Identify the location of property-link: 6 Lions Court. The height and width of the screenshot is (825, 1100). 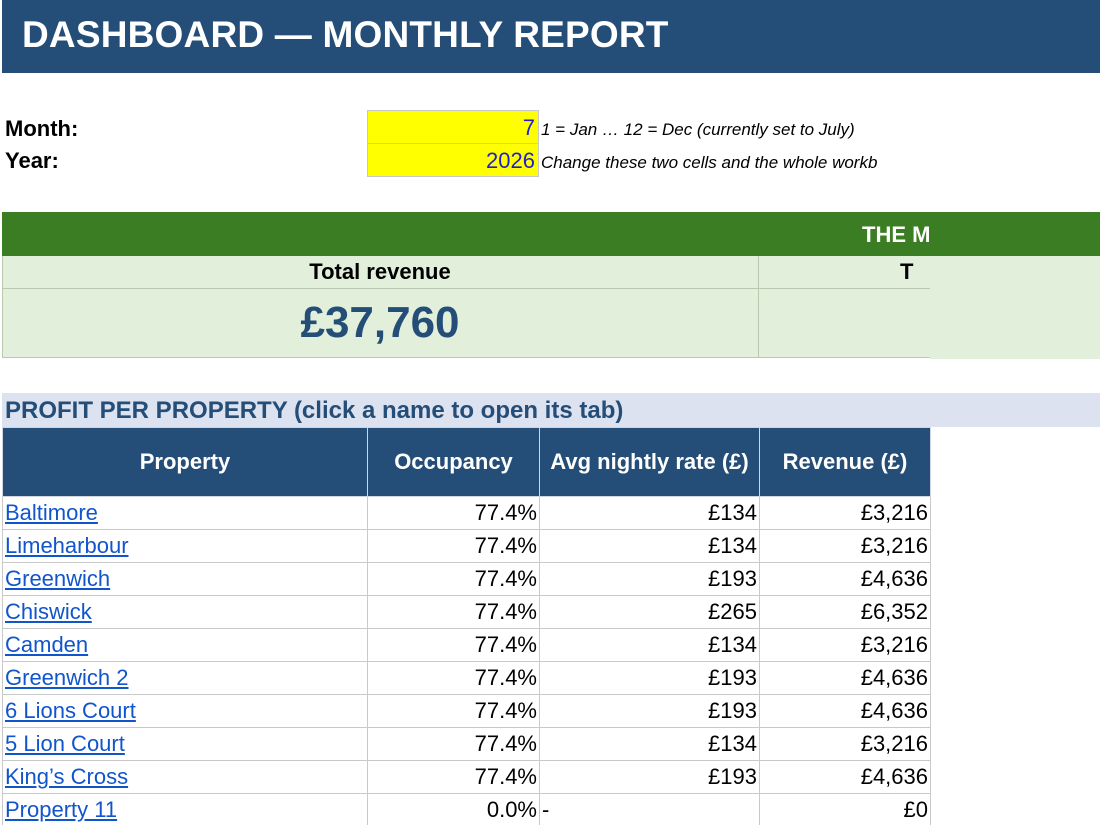
(70, 710).